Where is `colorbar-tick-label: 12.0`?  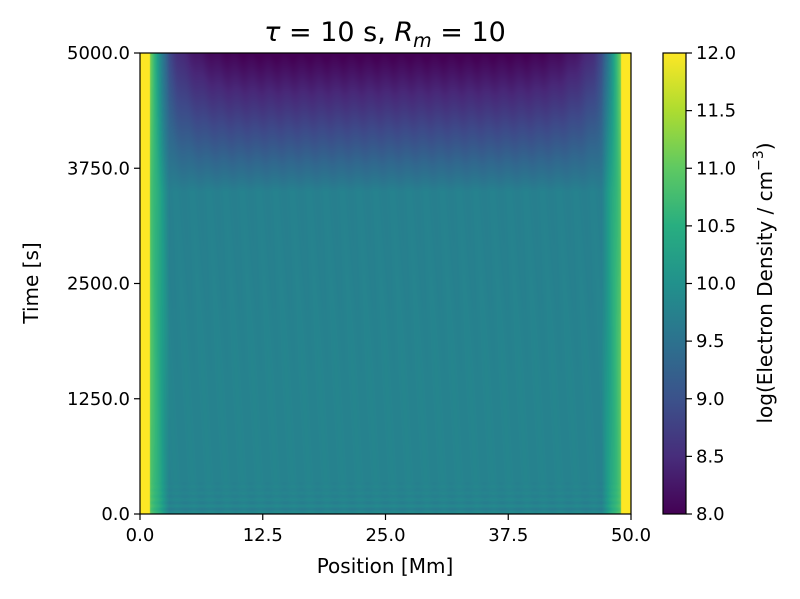
colorbar-tick-label: 12.0 is located at coordinates (716, 53).